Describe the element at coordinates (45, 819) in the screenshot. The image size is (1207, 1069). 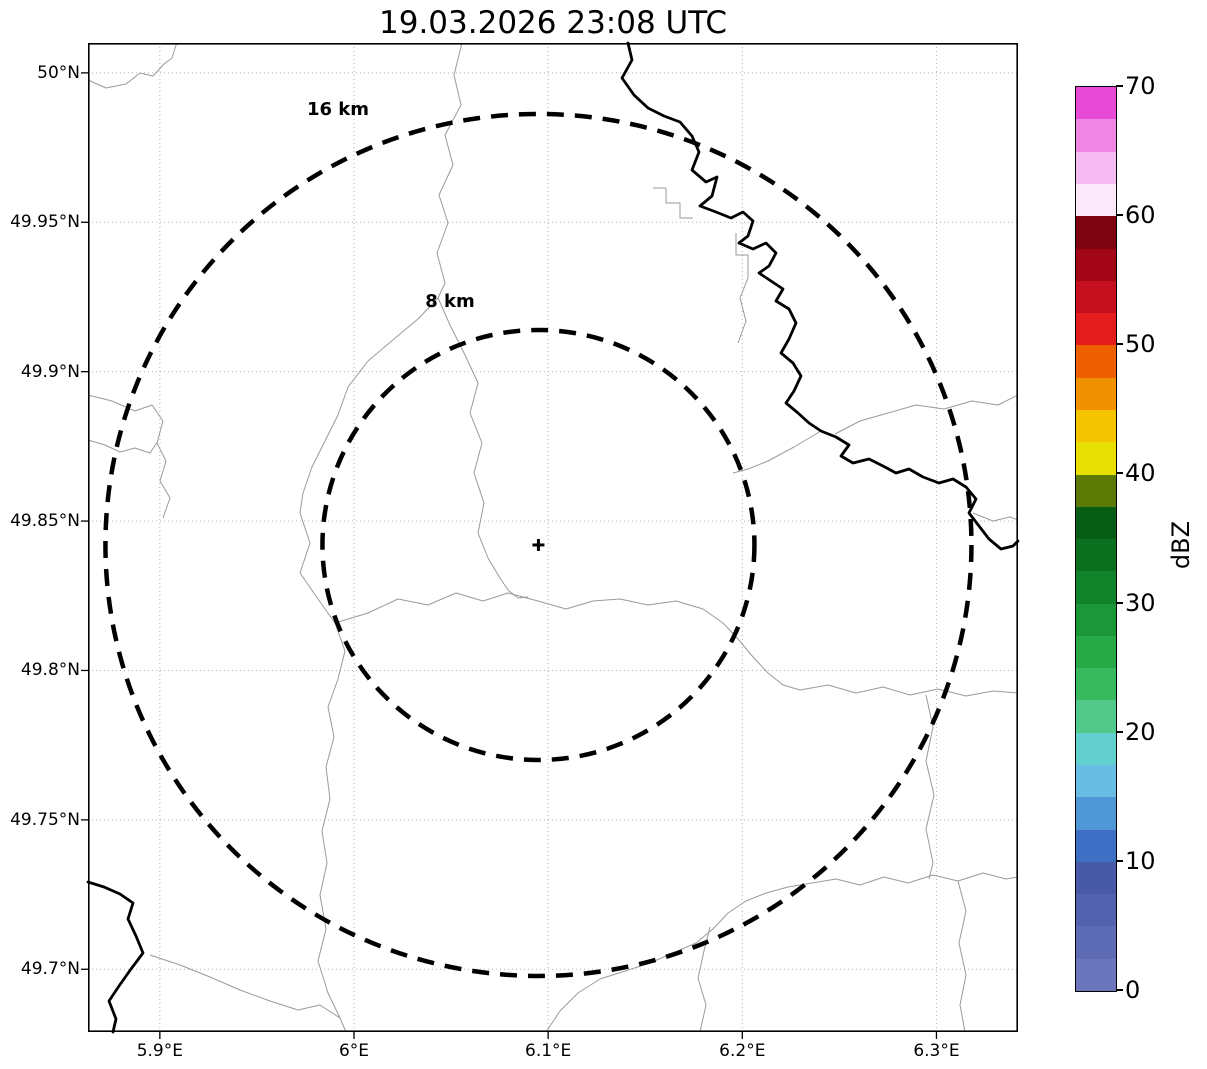
I see `y-tick-label: 49.75°N` at that location.